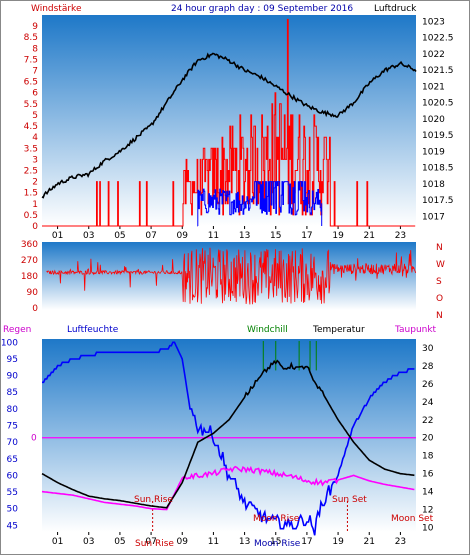  Describe the element at coordinates (31, 60) in the screenshot. I see `wind-scale-tick: 7.5` at that location.